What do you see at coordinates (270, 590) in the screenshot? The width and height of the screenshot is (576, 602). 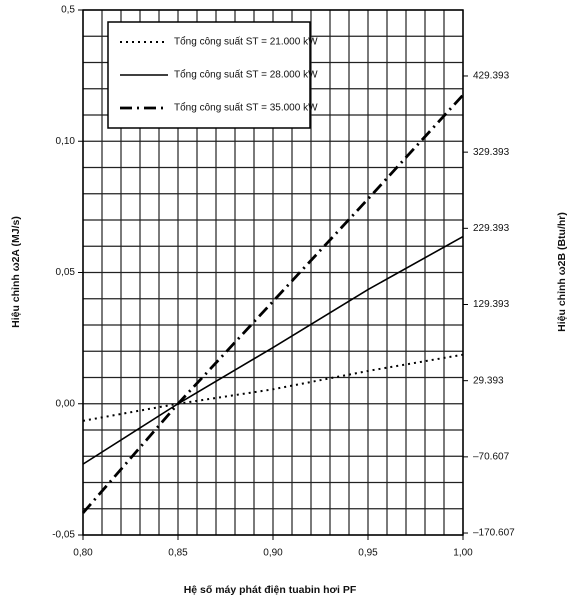 I see `x-axis-label: Hệ số máy phát điện tuabin hơi PF` at bounding box center [270, 590].